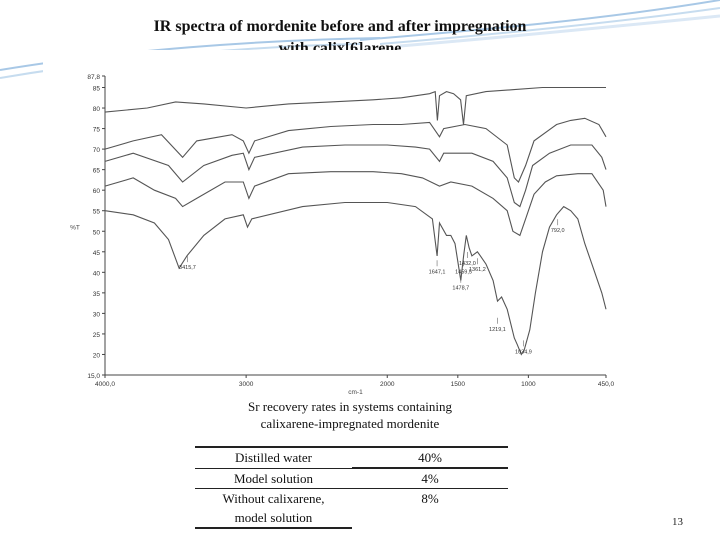 The width and height of the screenshot is (720, 540). I want to click on y-tick-label: 25, so click(97, 335).